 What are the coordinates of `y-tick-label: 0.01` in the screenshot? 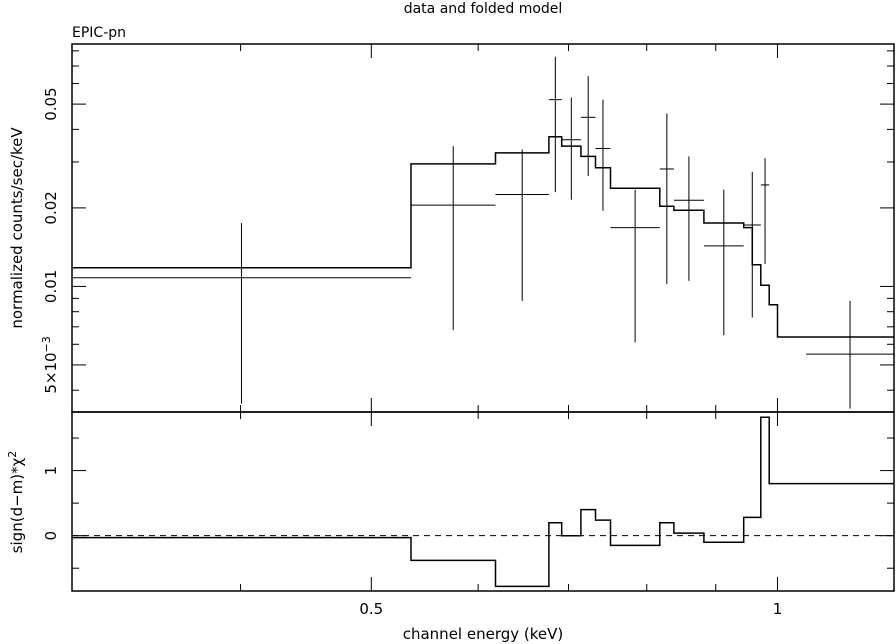 It's located at (51, 286).